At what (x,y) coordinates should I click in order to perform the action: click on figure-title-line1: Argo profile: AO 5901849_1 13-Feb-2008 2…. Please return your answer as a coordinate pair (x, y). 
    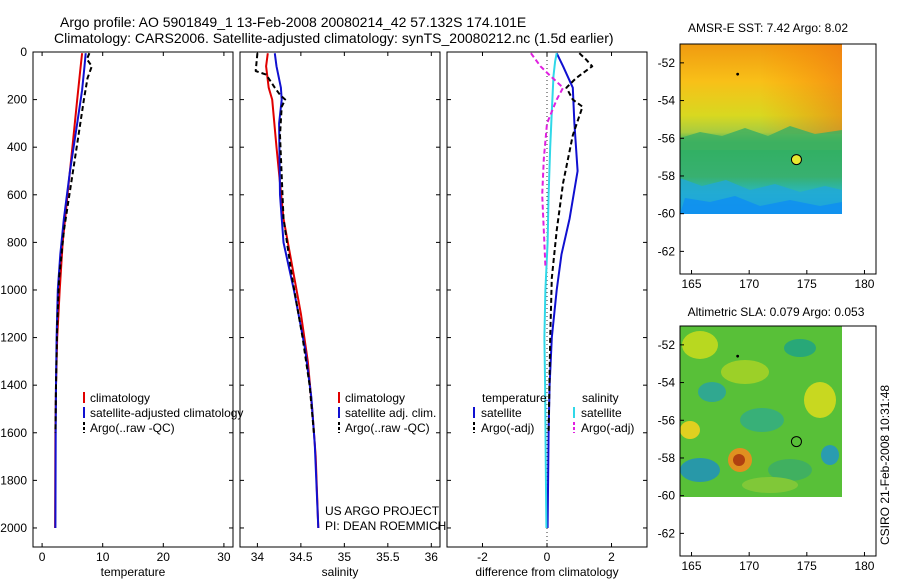
    Looking at the image, I should click on (293, 22).